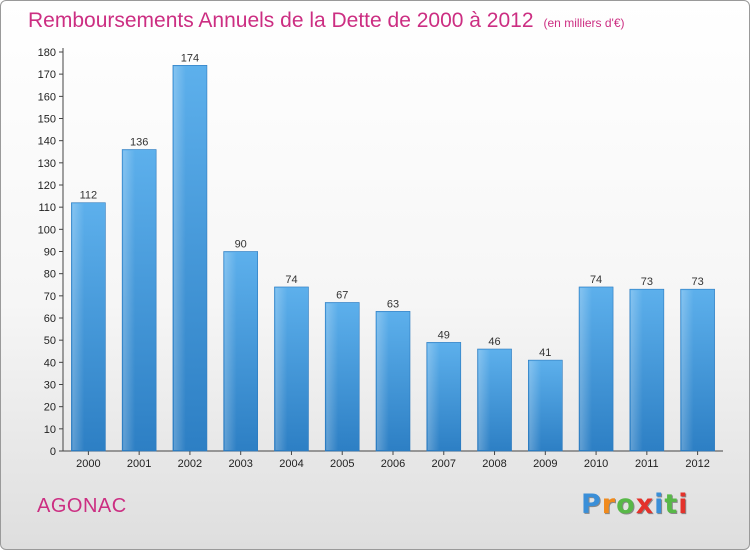  Describe the element at coordinates (494, 342) in the screenshot. I see `data-label: 46` at that location.